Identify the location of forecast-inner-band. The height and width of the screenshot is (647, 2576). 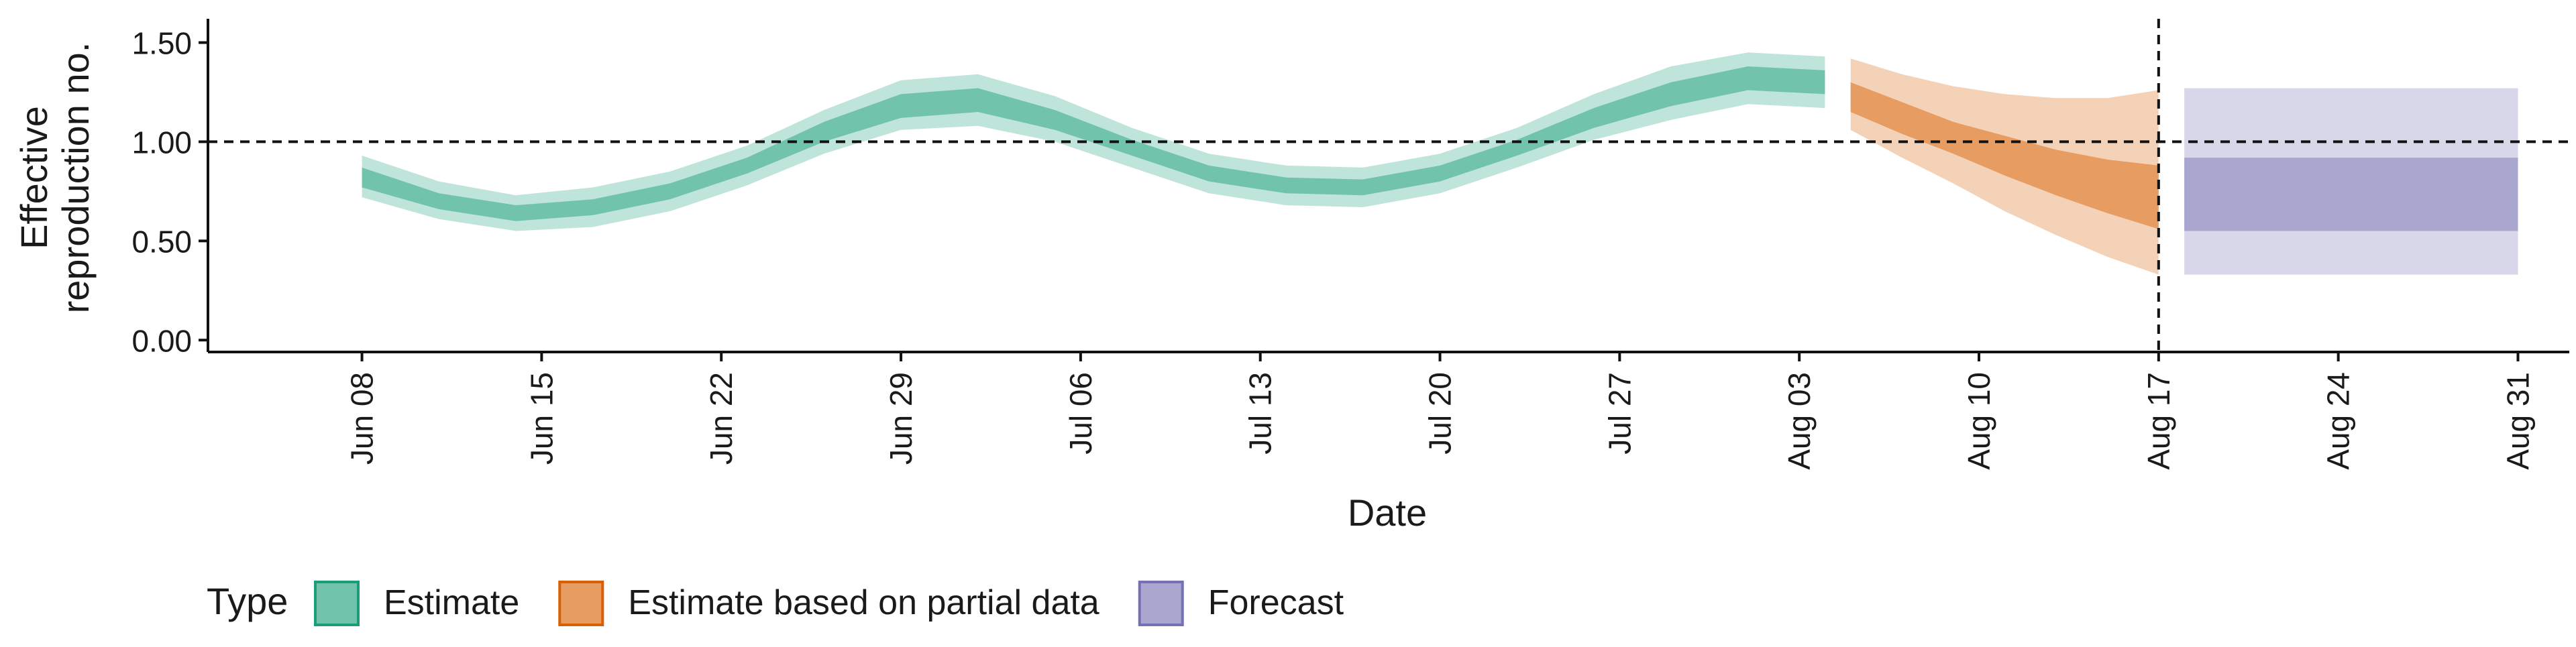
(2351, 194).